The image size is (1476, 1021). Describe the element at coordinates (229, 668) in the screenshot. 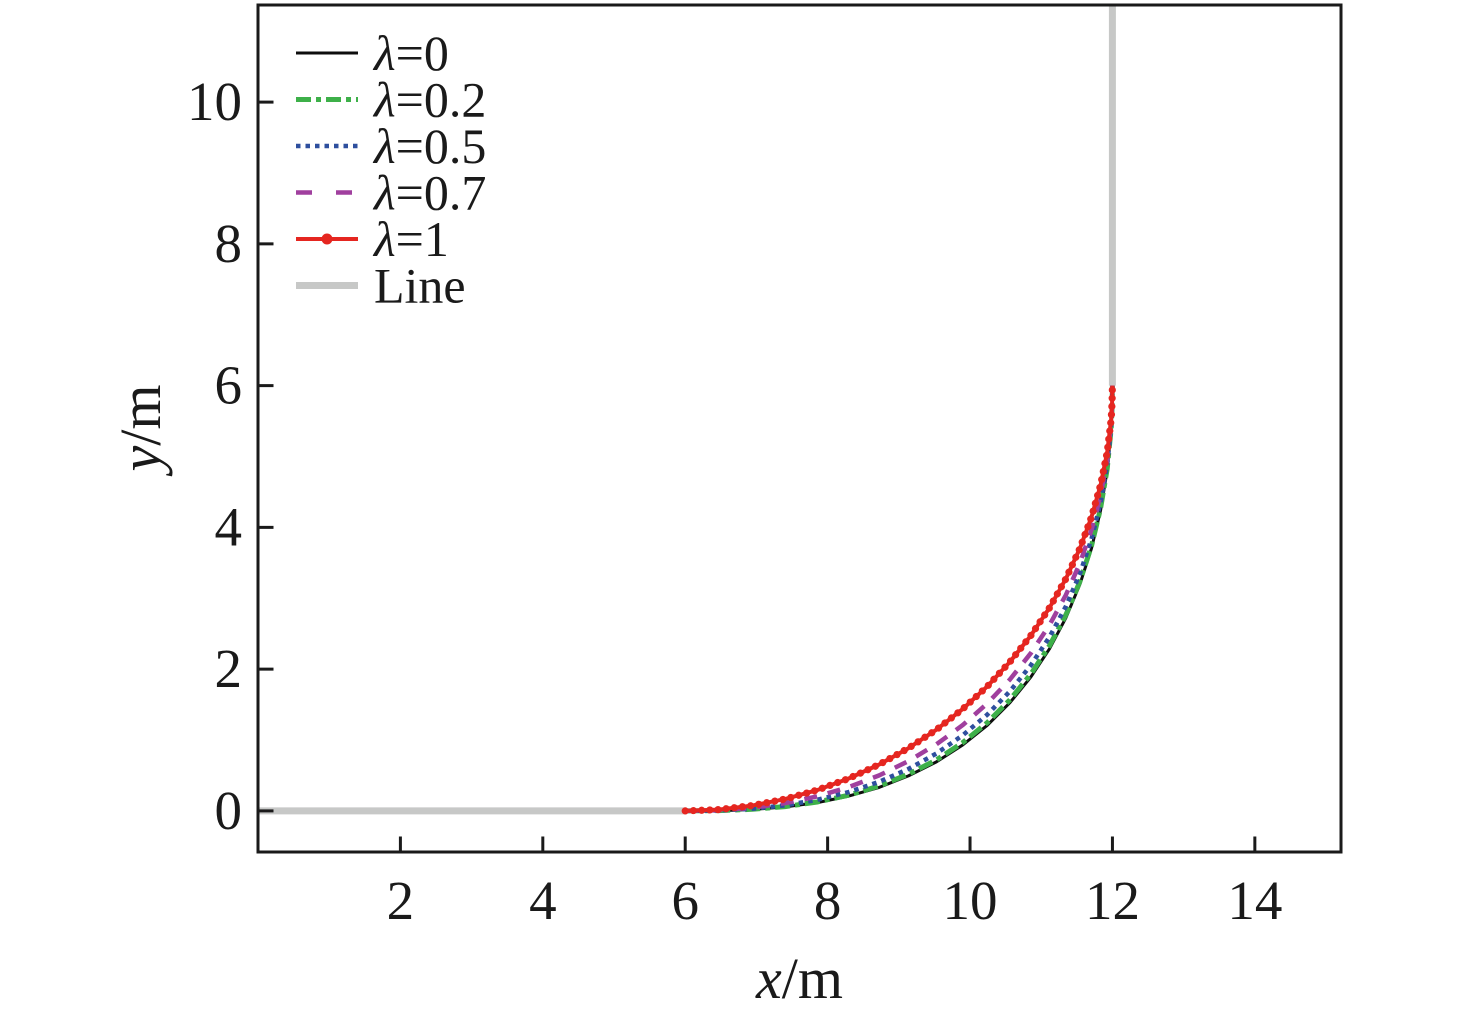

I see `y-tick-label-2: 2` at that location.